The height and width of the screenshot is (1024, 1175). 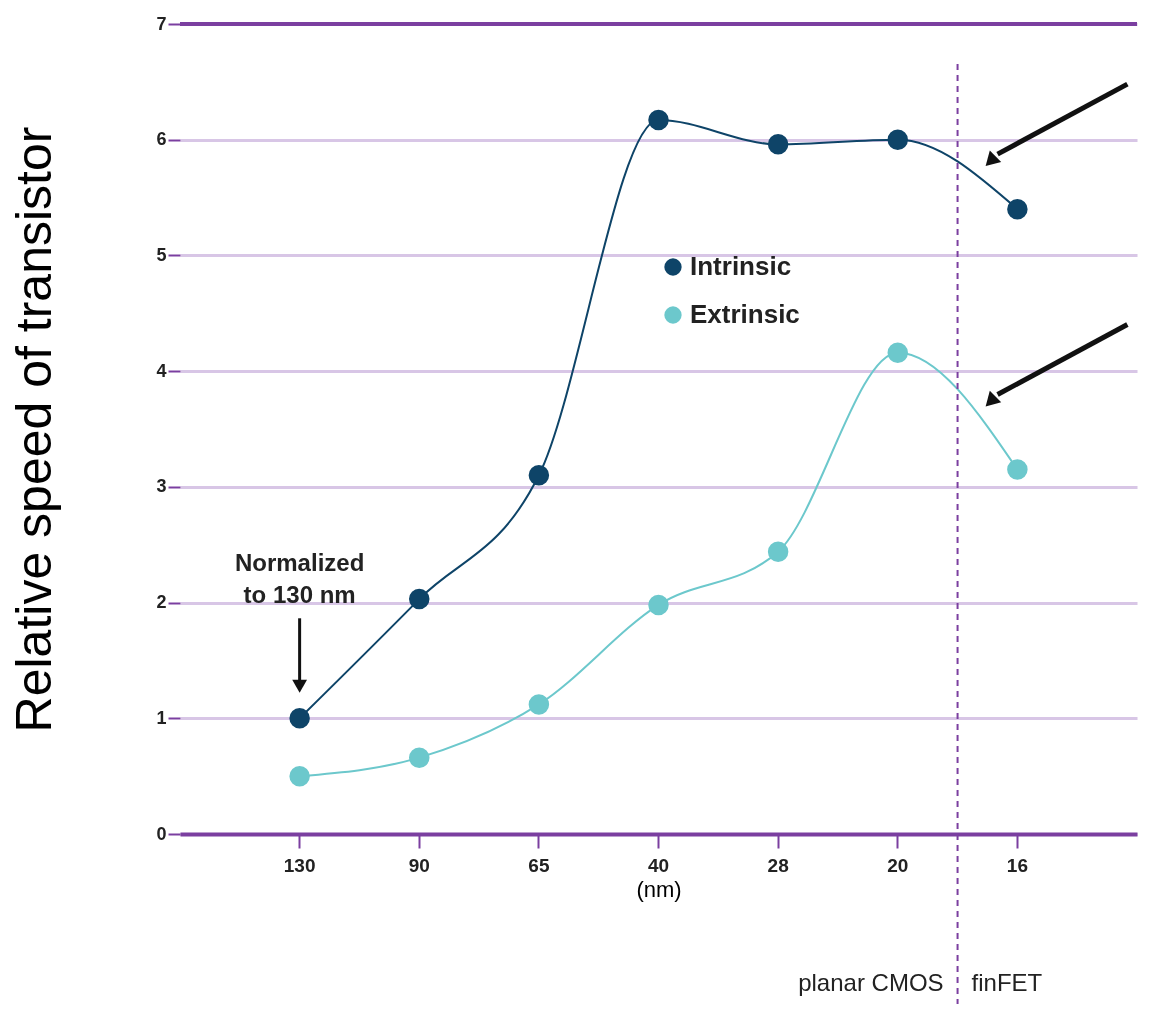 What do you see at coordinates (1007, 982) in the screenshot?
I see `text: finFET` at bounding box center [1007, 982].